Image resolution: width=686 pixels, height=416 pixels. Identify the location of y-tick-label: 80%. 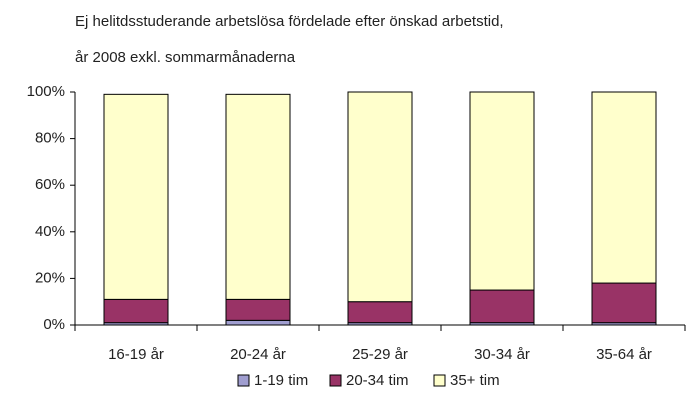
(50, 138).